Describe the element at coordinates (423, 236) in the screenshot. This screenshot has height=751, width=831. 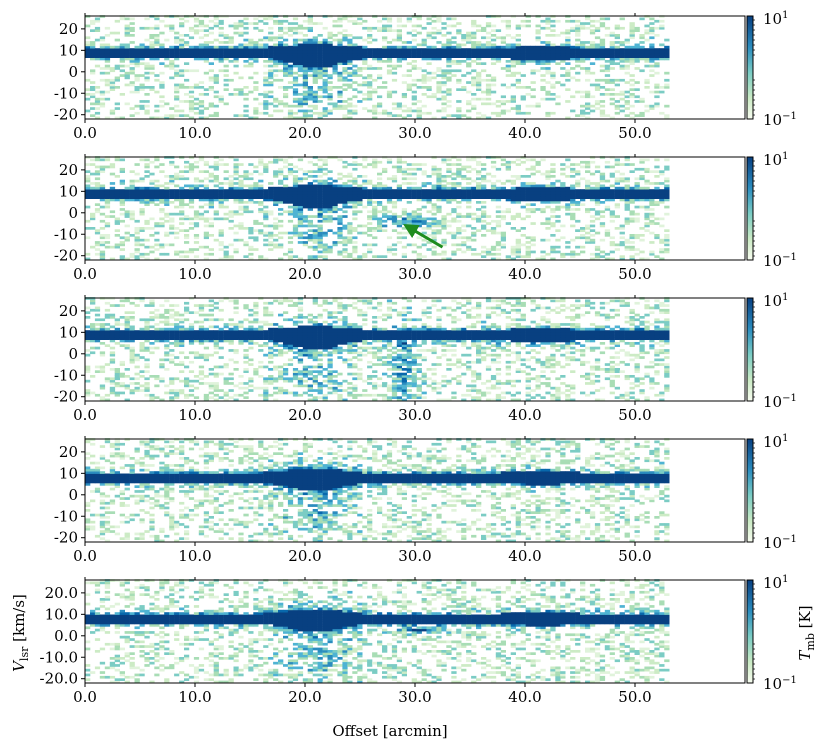
I see `annotation-arrow` at that location.